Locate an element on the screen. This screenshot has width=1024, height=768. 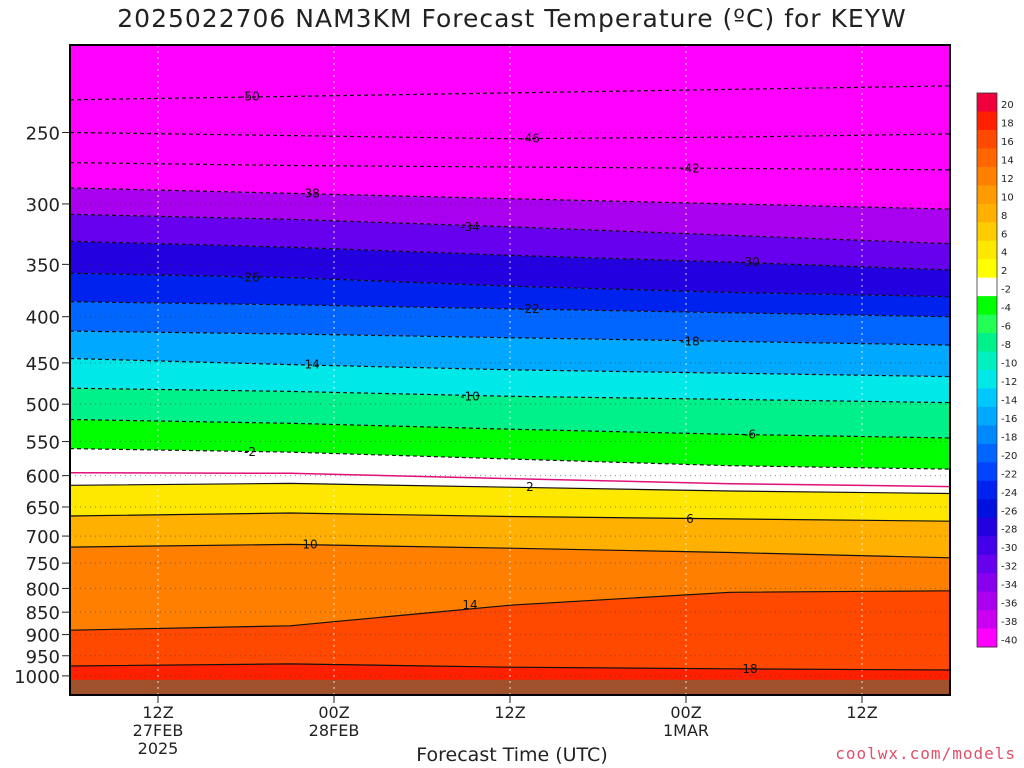
x-tick-label-6-2: 2025 is located at coordinates (158, 748).